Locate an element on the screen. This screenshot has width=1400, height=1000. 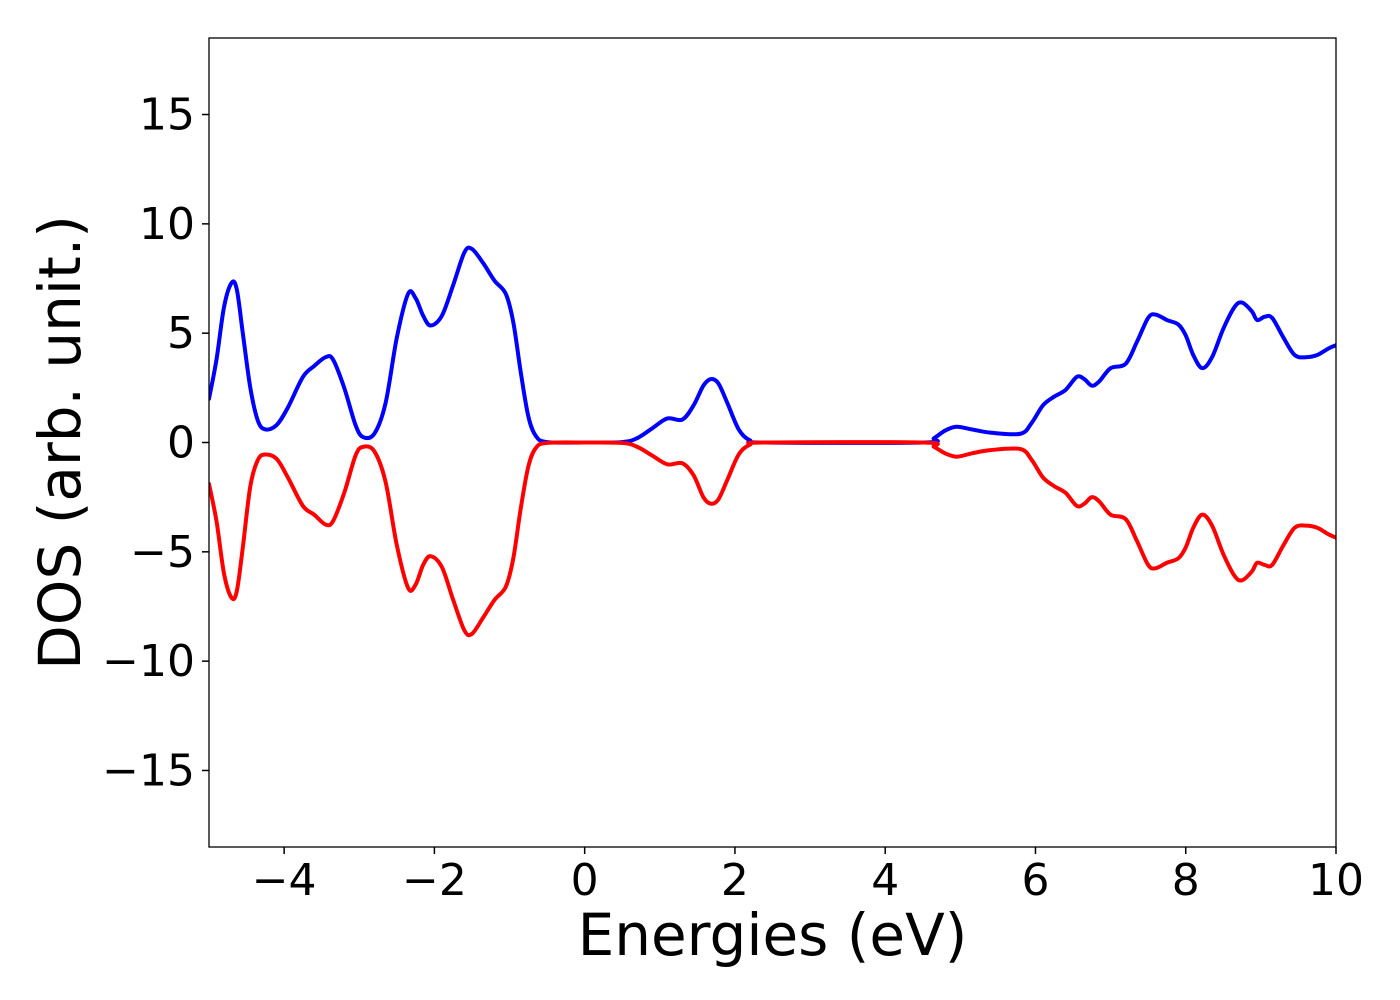
x-tick-label: −2 is located at coordinates (434, 880).